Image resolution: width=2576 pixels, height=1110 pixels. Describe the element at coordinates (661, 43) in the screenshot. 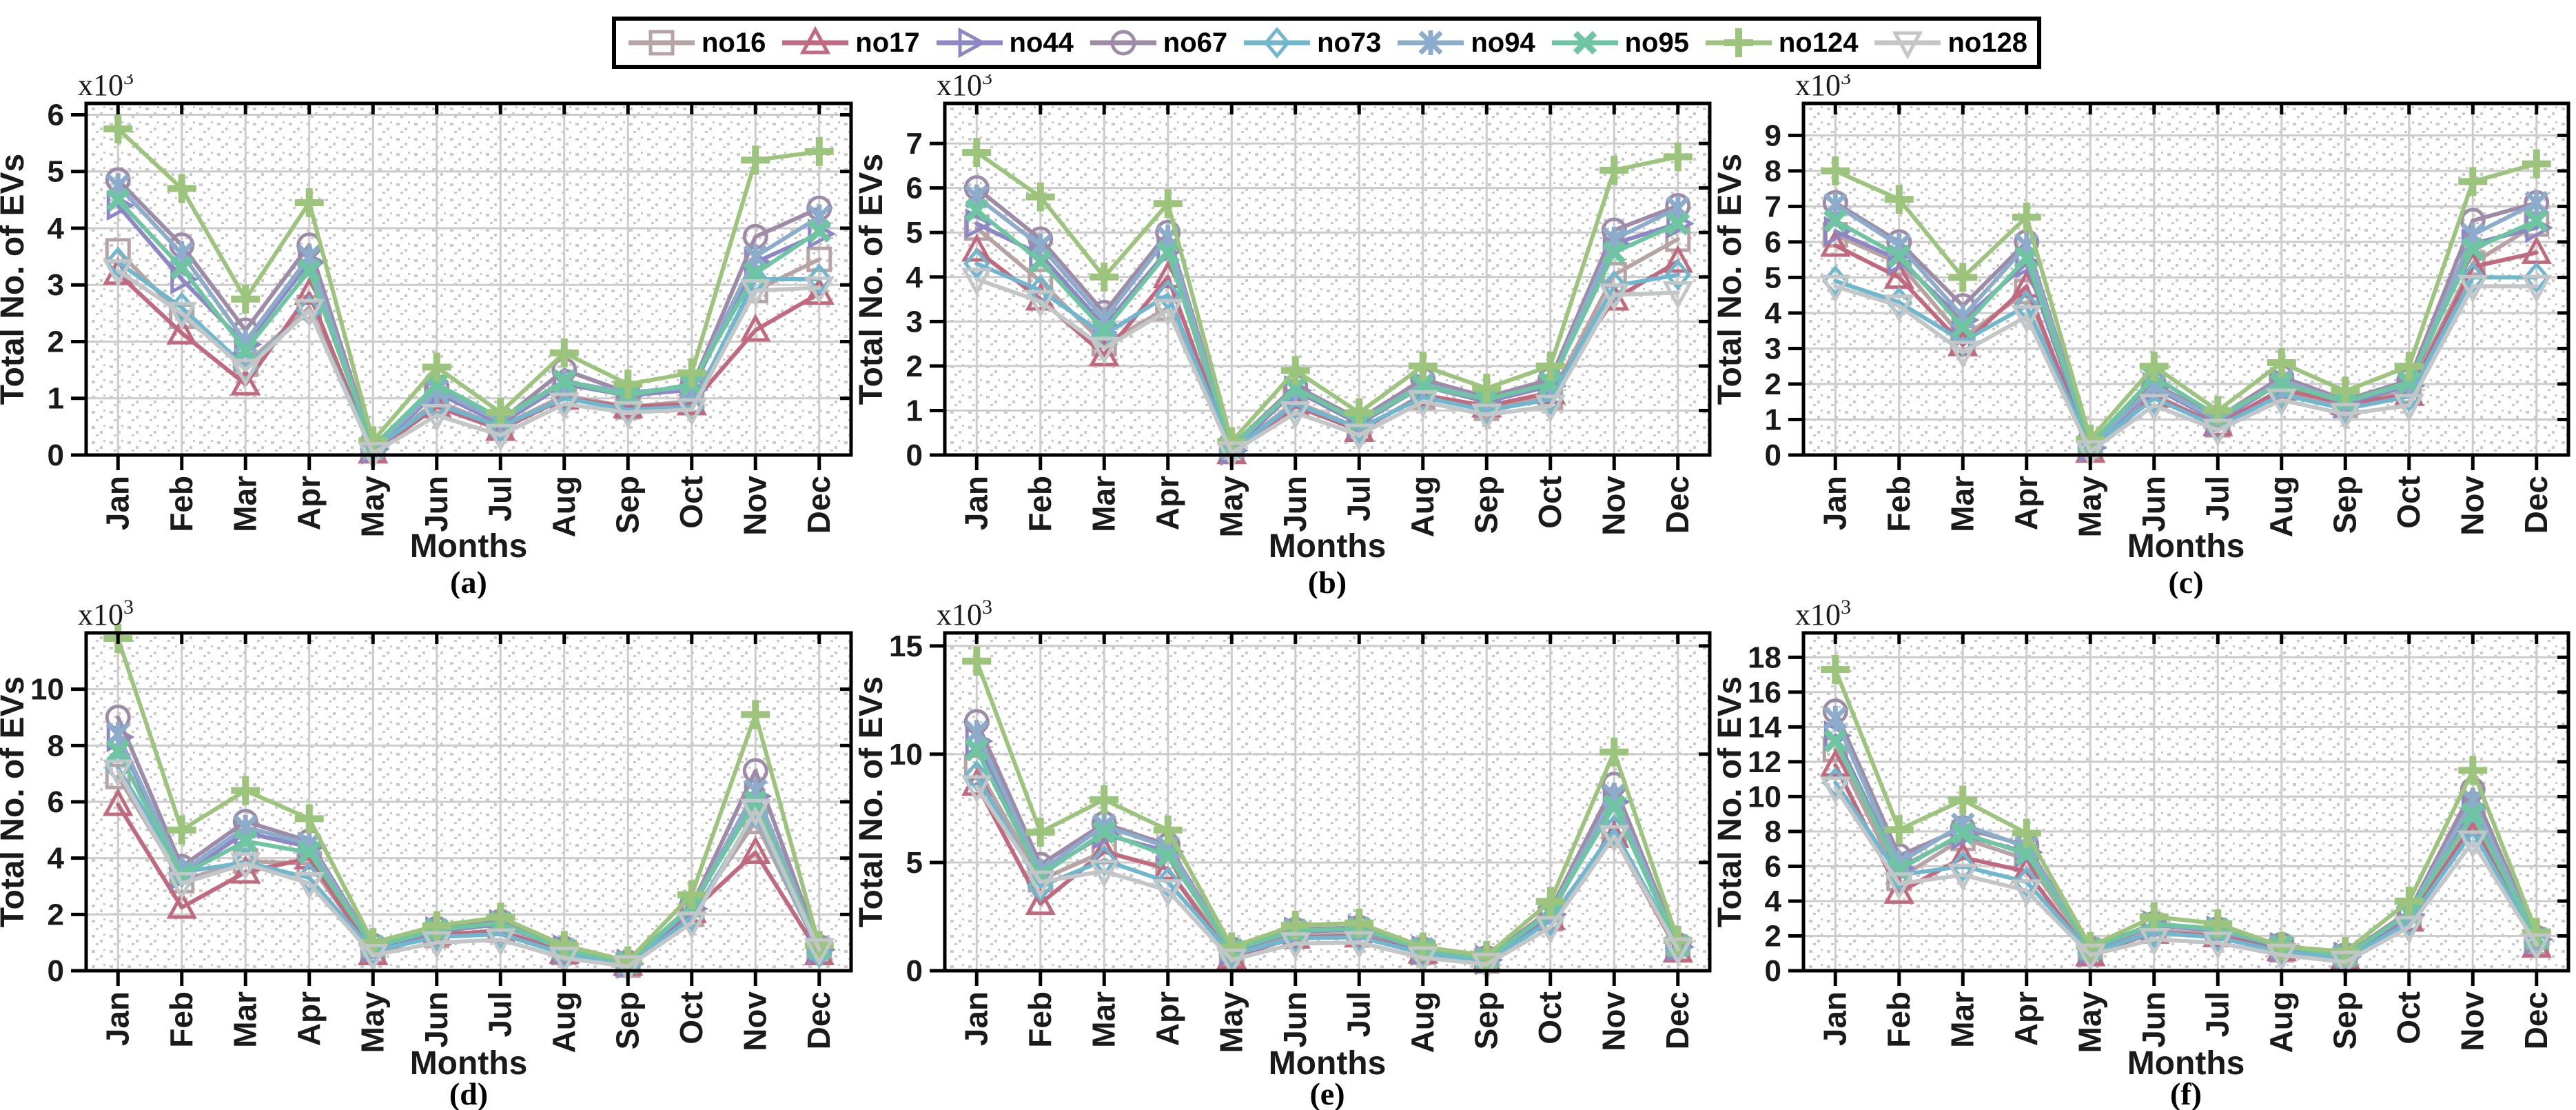

I see `legend-key-no16` at that location.